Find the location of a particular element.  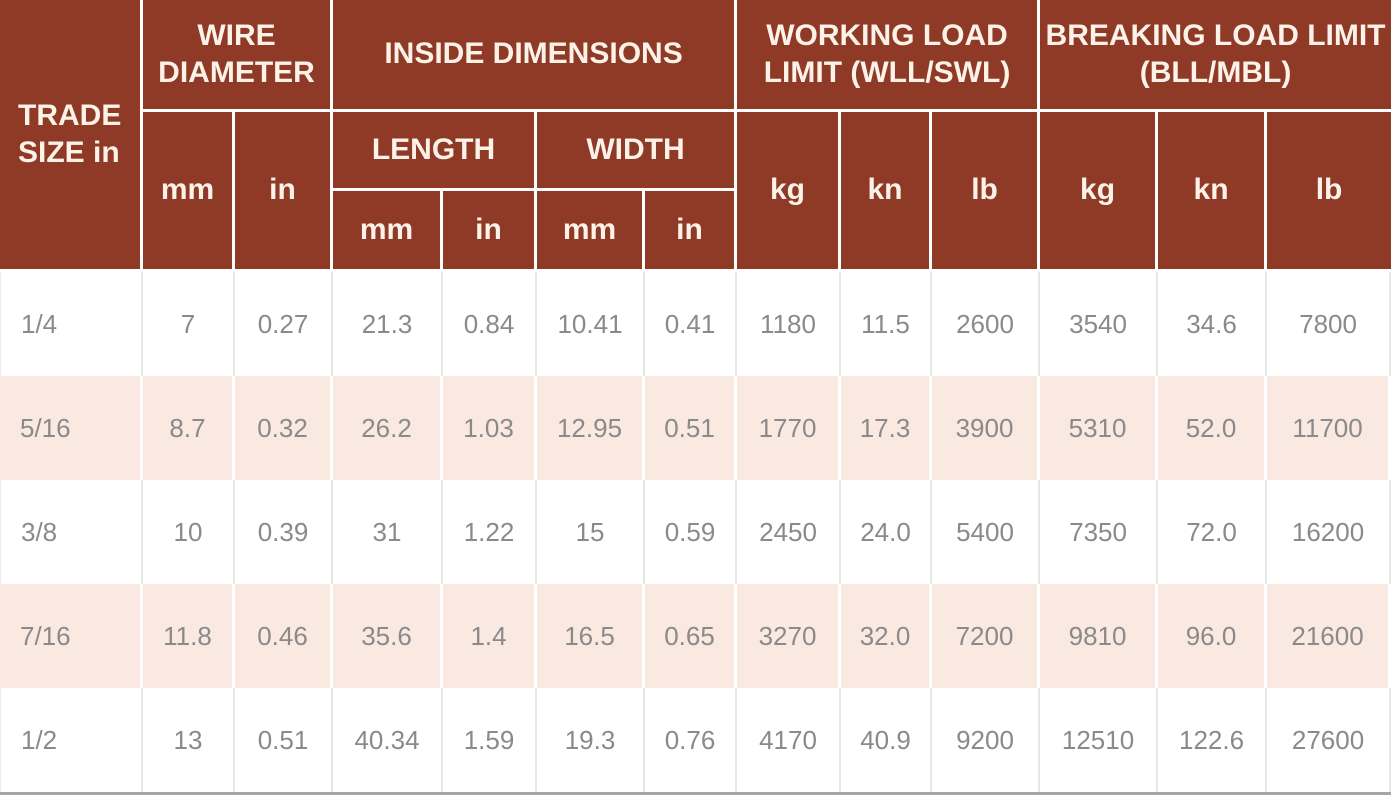

cell-wire-mm: 13 is located at coordinates (189, 740).